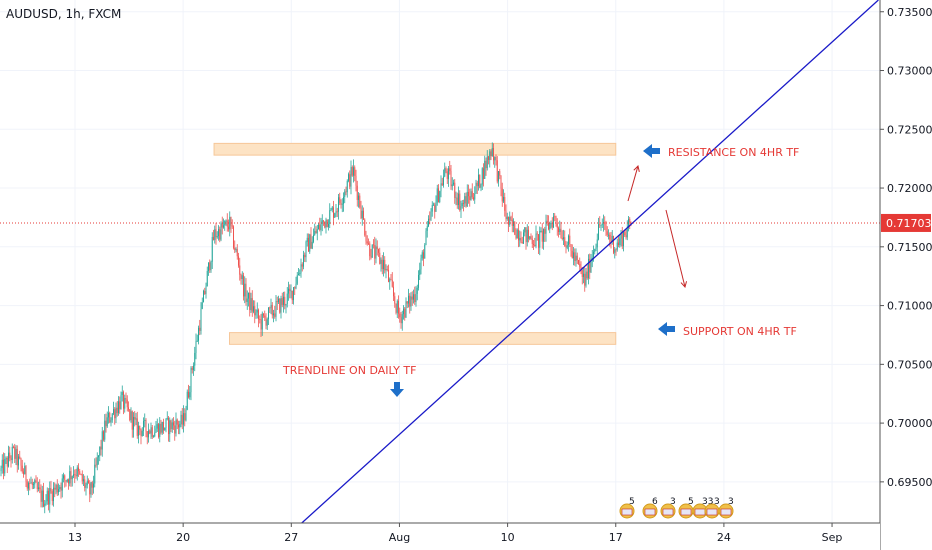 Image resolution: width=932 pixels, height=550 pixels. What do you see at coordinates (666, 329) in the screenshot?
I see `arrow-left-icon` at bounding box center [666, 329].